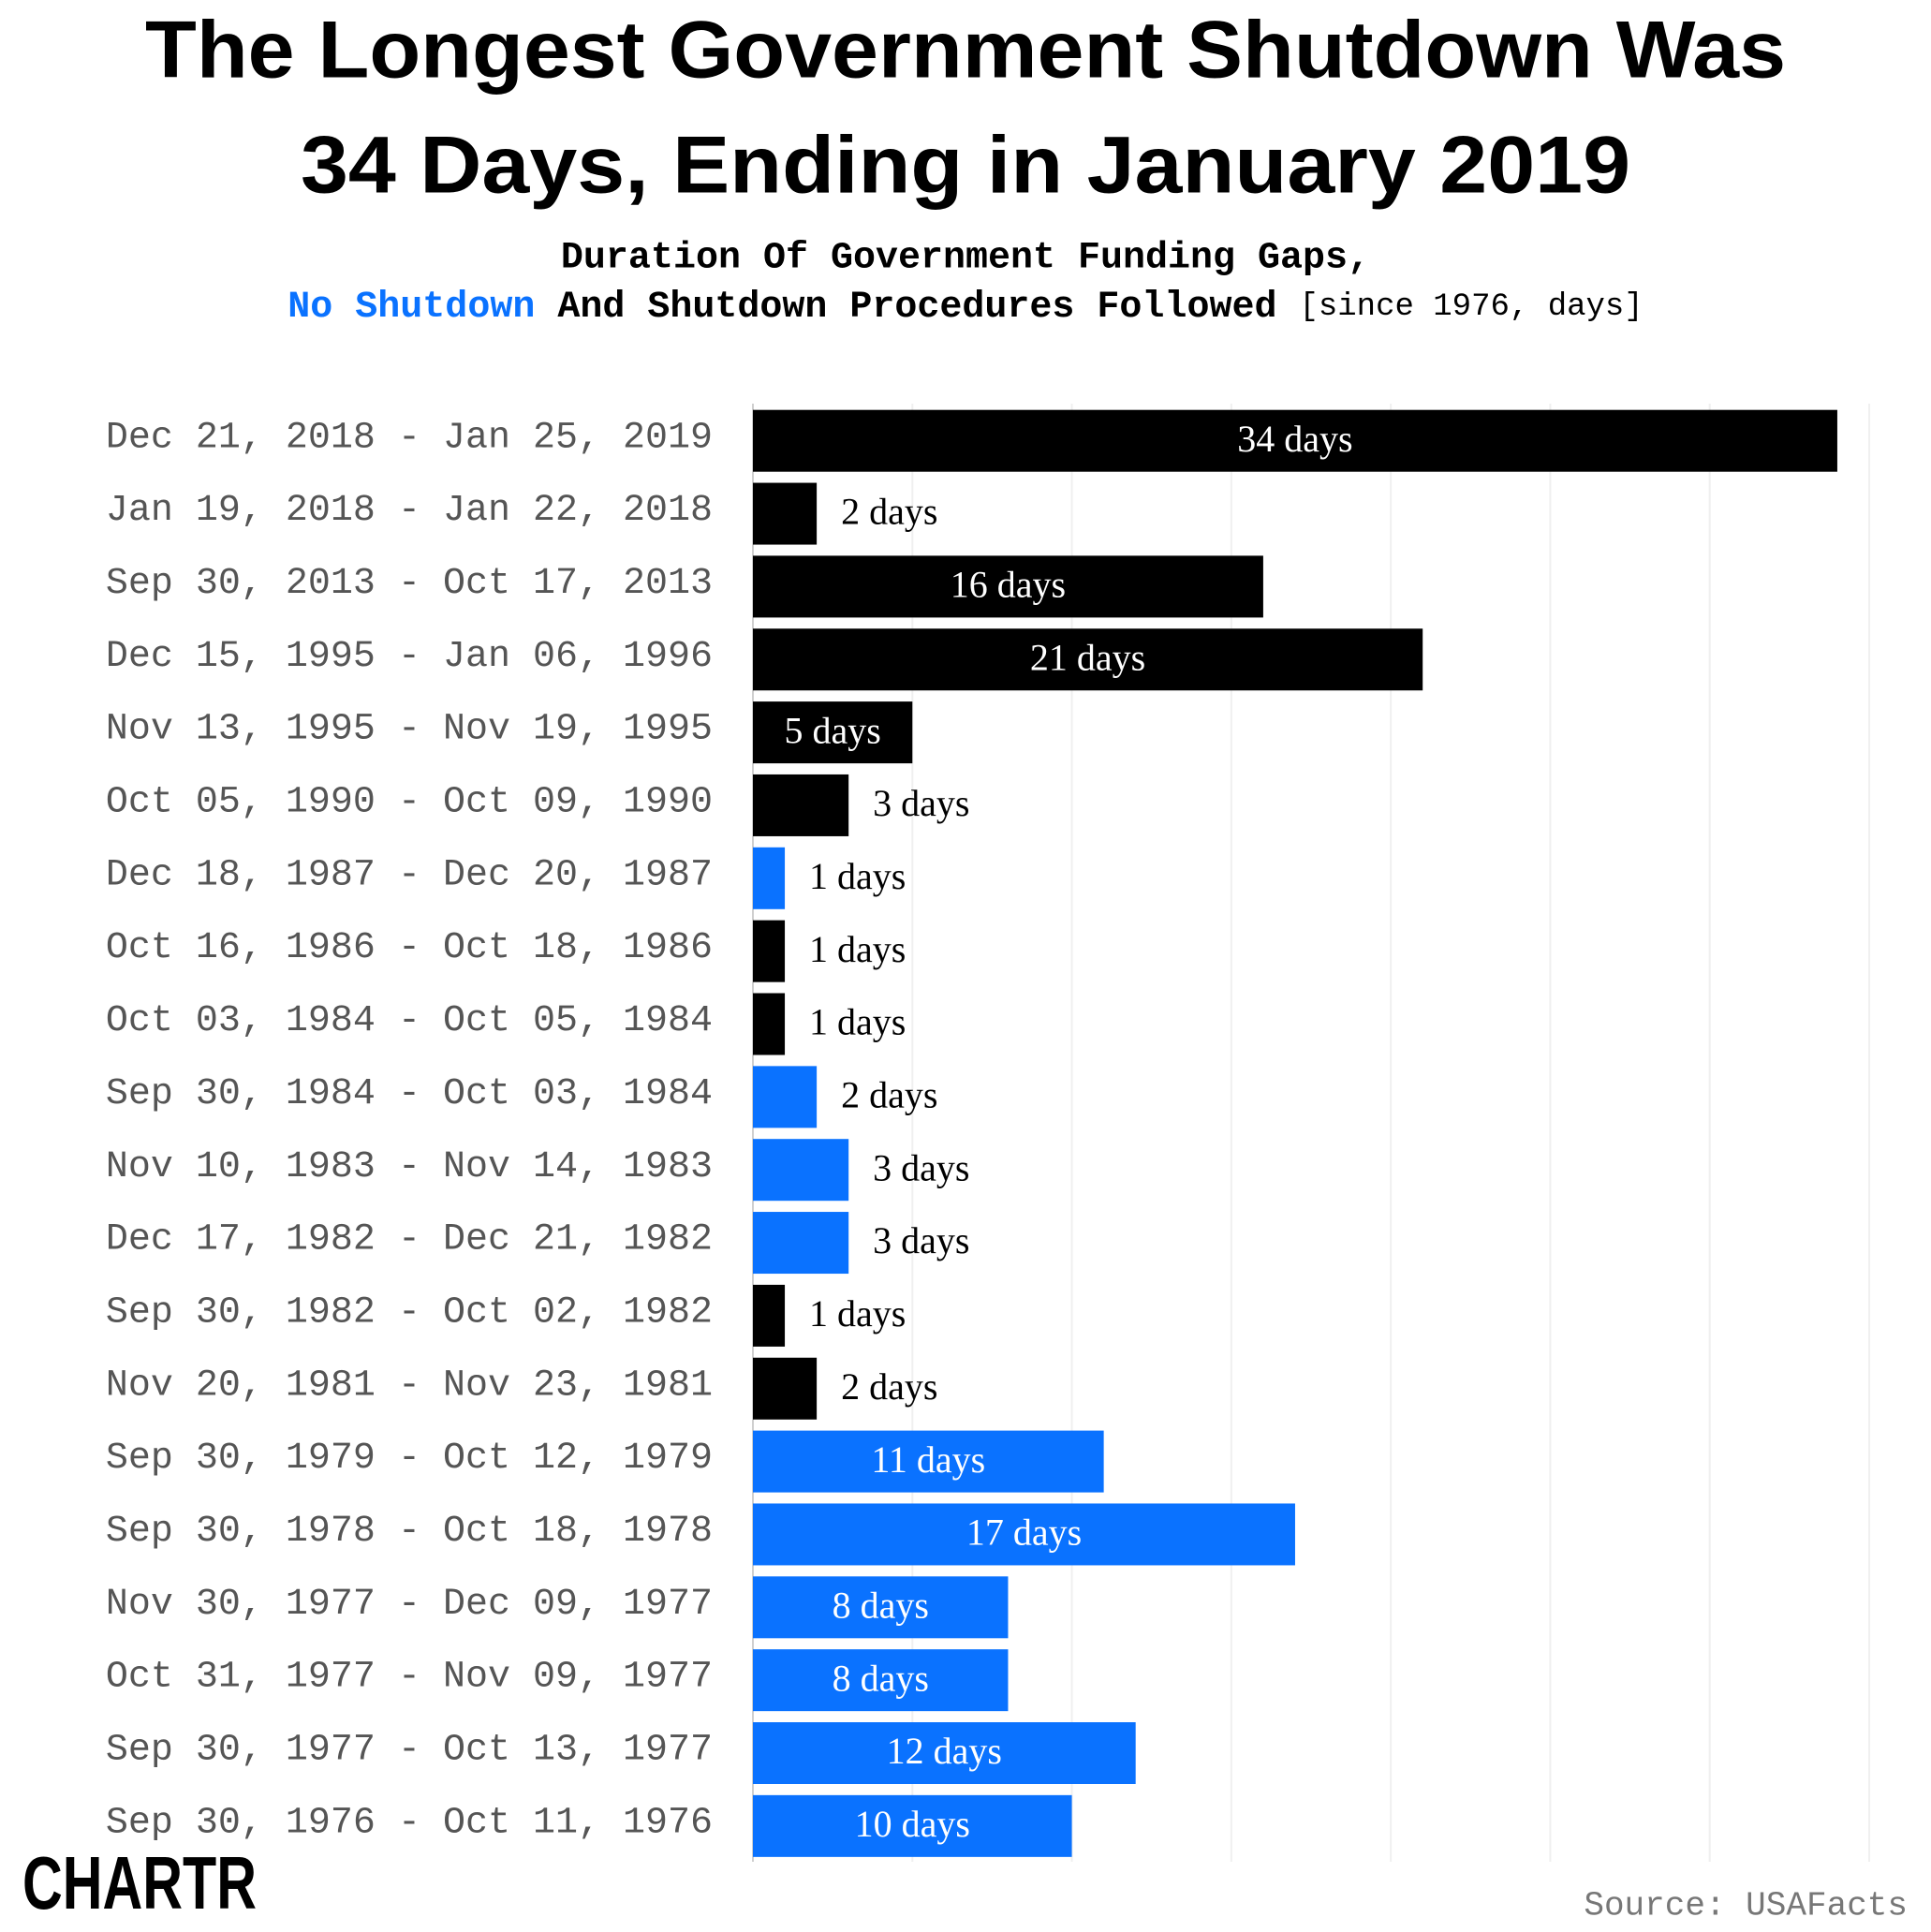 This screenshot has width=1931, height=1932. Describe the element at coordinates (409, 438) in the screenshot. I see `y-tick-label: Dec 21, 2018 - Jan 25, 2019` at that location.